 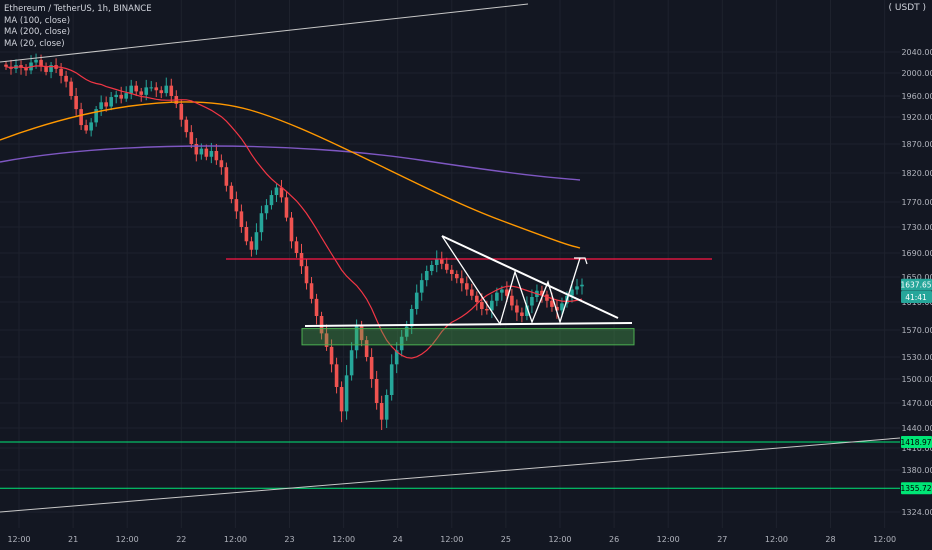 I want to click on time-tick-label: 24, so click(x=398, y=539).